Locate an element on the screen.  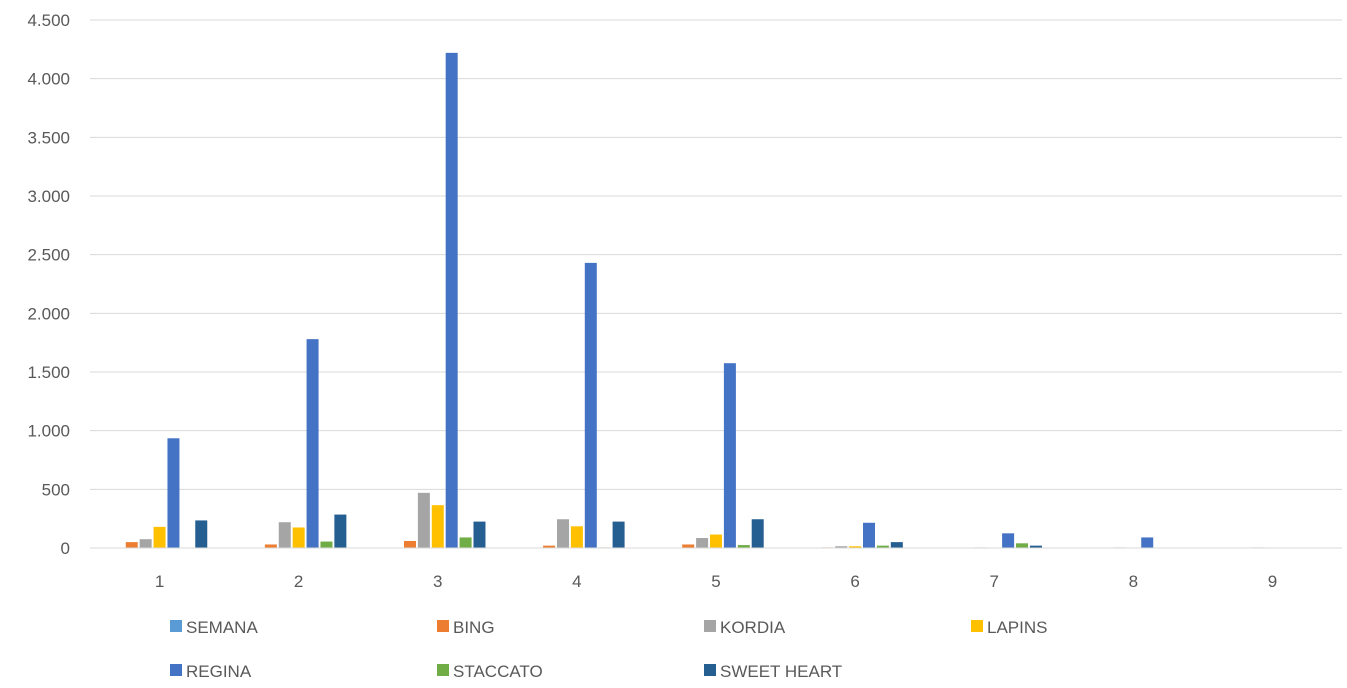
x-tick-label: 2 is located at coordinates (298, 581).